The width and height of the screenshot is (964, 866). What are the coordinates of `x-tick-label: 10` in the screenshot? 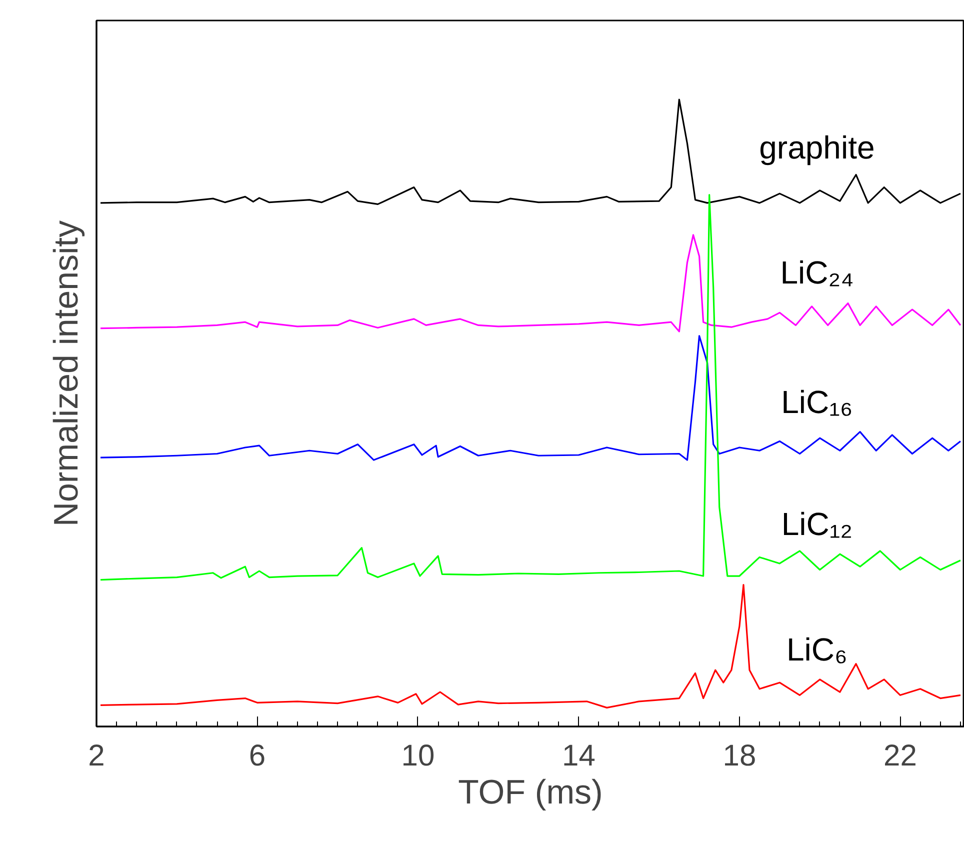 It's located at (418, 756).